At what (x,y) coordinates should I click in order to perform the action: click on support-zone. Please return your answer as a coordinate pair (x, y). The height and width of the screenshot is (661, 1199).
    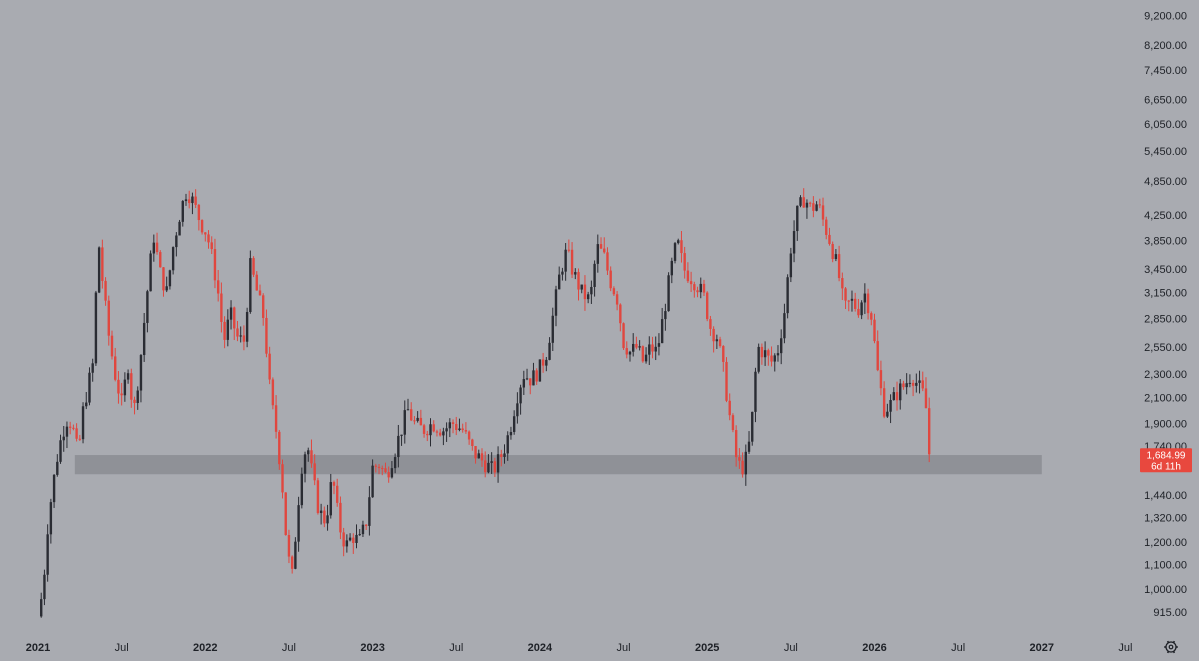
    Looking at the image, I should click on (558, 465).